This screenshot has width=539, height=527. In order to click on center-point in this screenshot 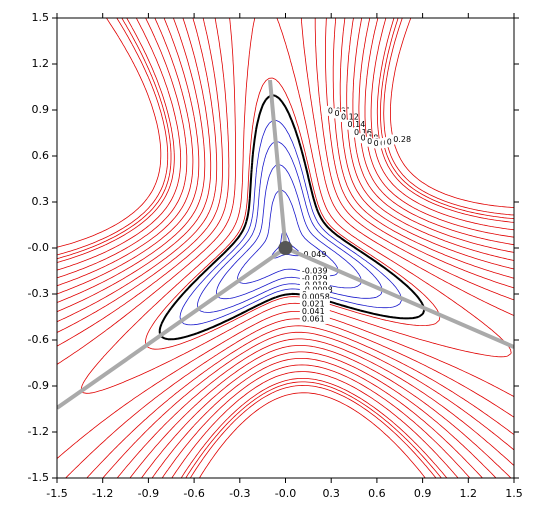, I will do `click(285, 248)`.